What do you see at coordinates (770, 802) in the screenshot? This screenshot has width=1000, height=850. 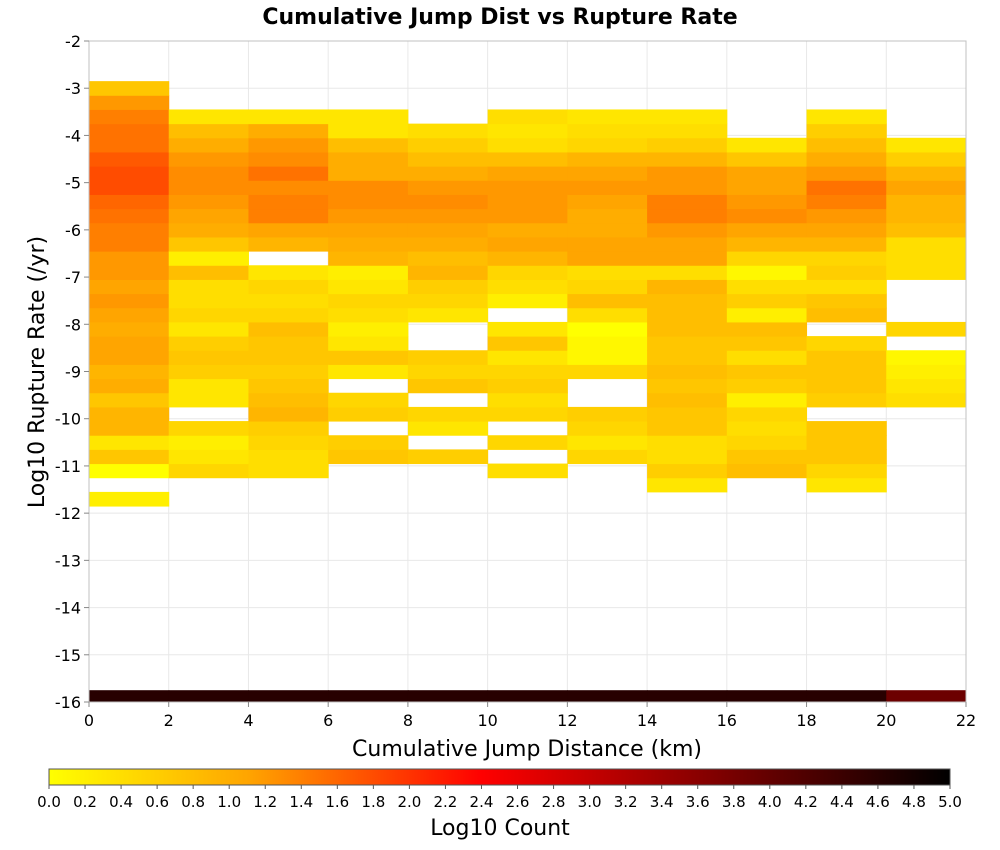 I see `colorbar-tick-label: 4.0` at bounding box center [770, 802].